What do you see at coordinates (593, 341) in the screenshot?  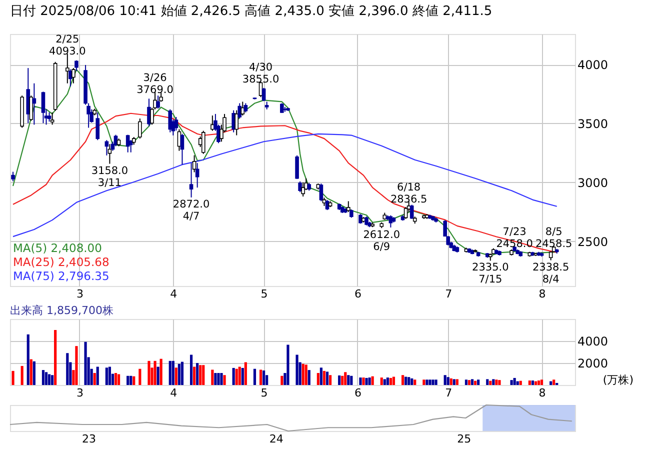 I see `y-tick-label: 4000` at bounding box center [593, 341].